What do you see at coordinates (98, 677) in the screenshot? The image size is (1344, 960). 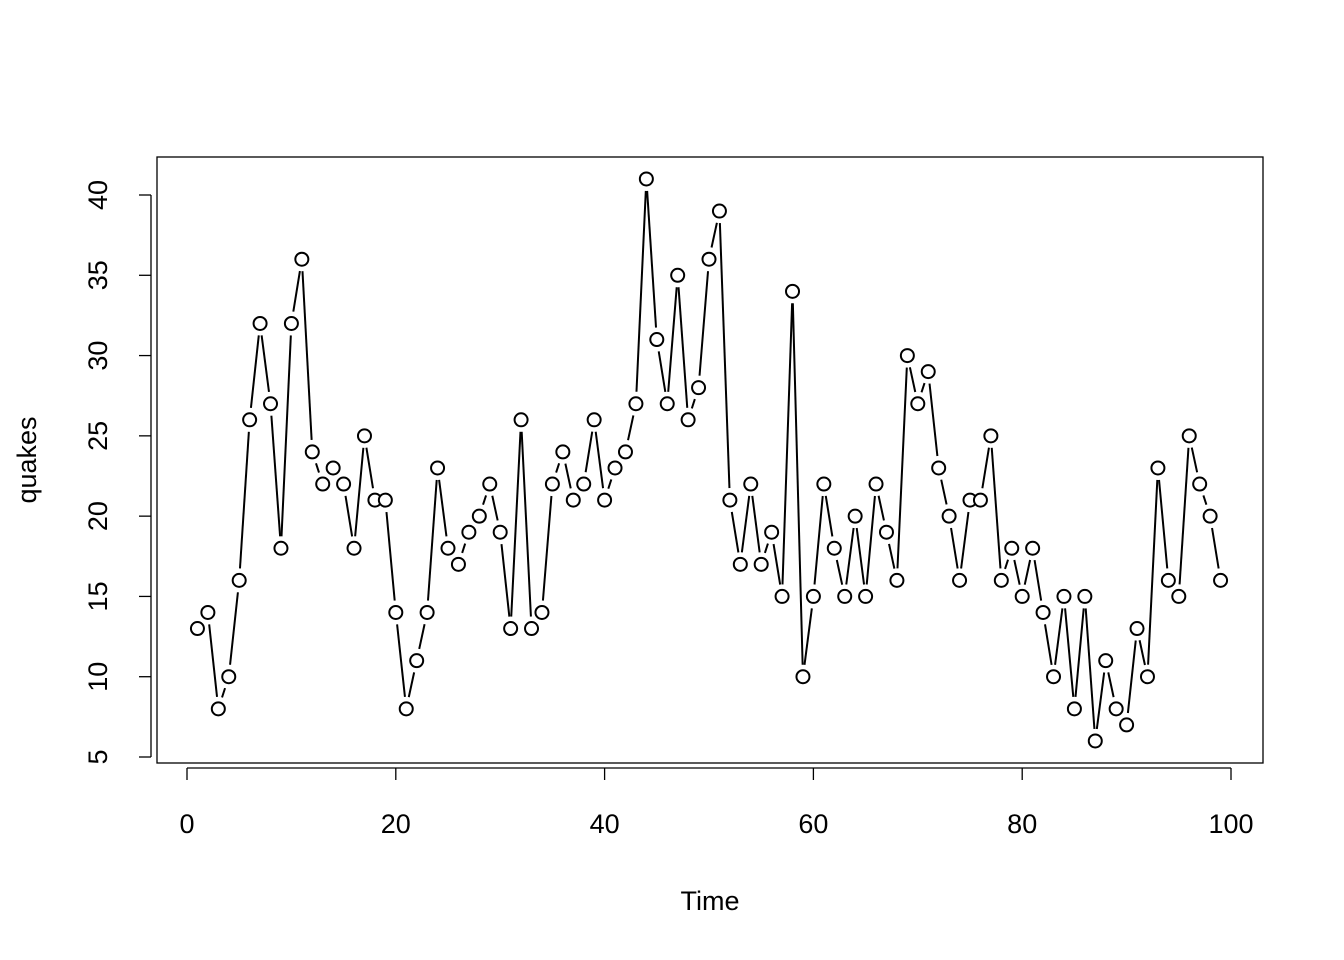 I see `y-tick-label: 10` at bounding box center [98, 677].